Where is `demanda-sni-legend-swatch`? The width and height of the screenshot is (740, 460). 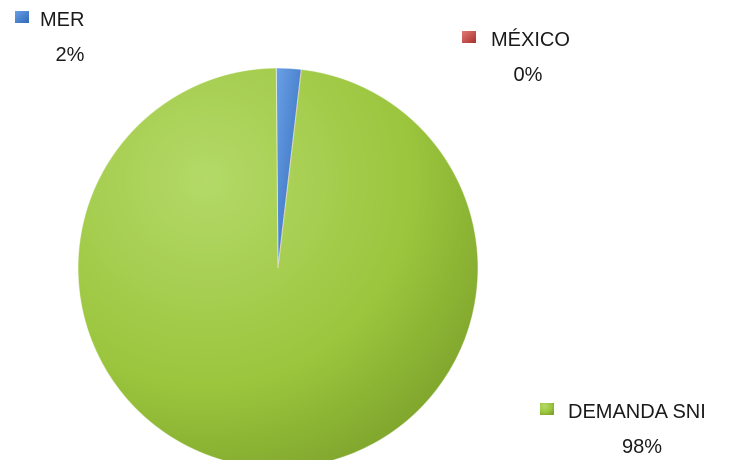
demanda-sni-legend-swatch is located at coordinates (547, 409).